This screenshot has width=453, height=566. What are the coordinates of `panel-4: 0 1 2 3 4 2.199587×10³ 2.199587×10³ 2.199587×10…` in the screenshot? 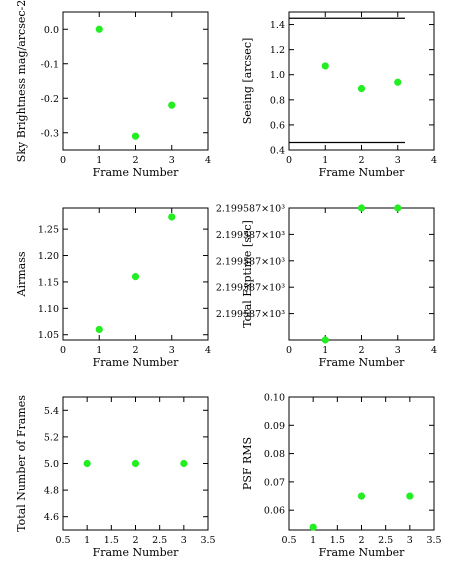 It's located at (326, 287).